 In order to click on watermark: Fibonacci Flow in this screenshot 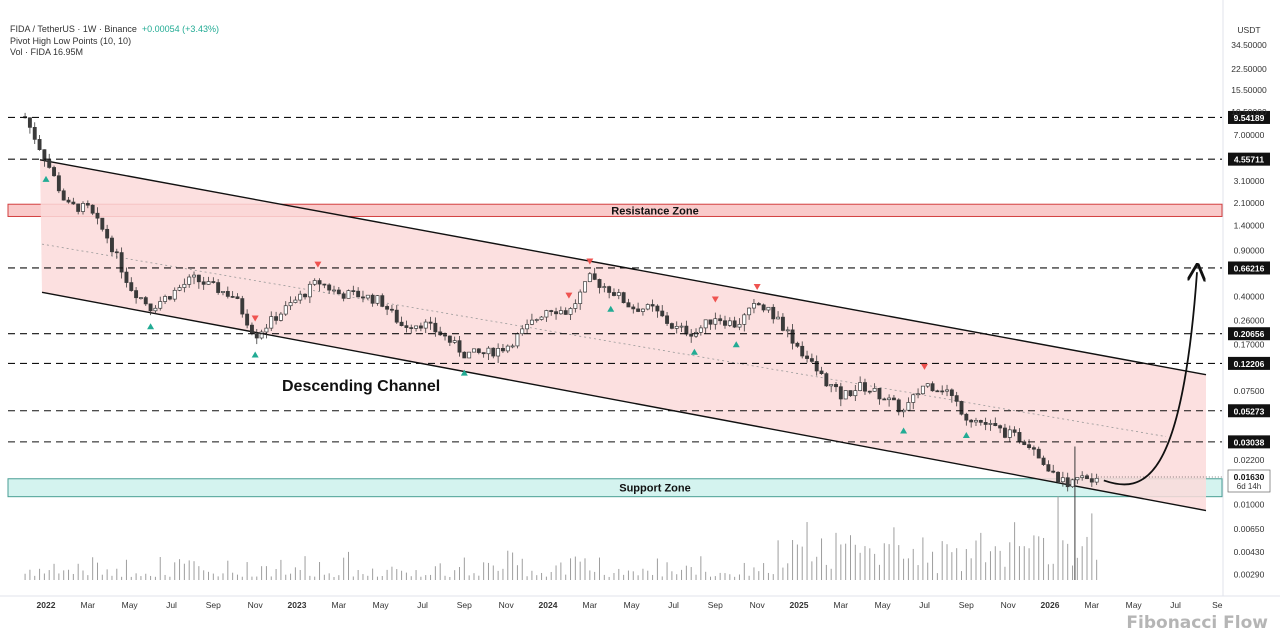, I will do `click(1197, 623)`.